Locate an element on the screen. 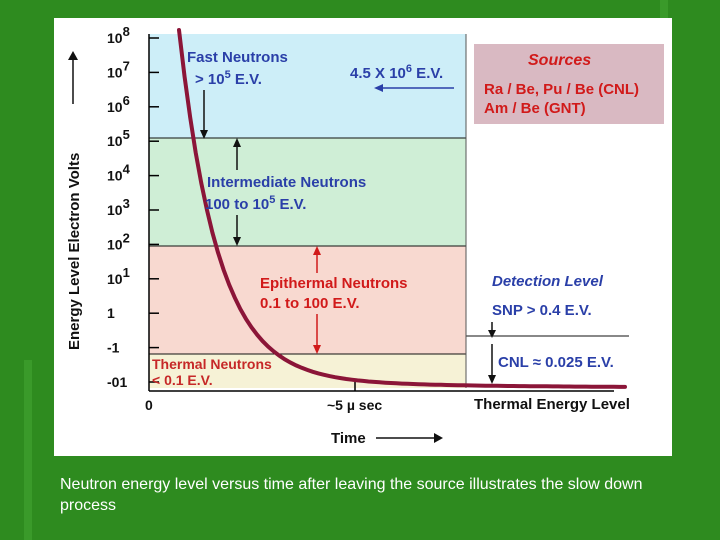  epithermal-down-arrowhead is located at coordinates (317, 349).